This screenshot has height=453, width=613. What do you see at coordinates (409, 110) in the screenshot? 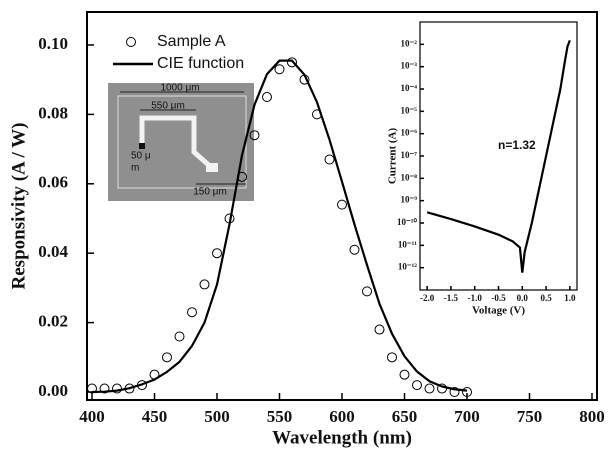
I see `y-tick-label: 10⁻⁵` at bounding box center [409, 110].